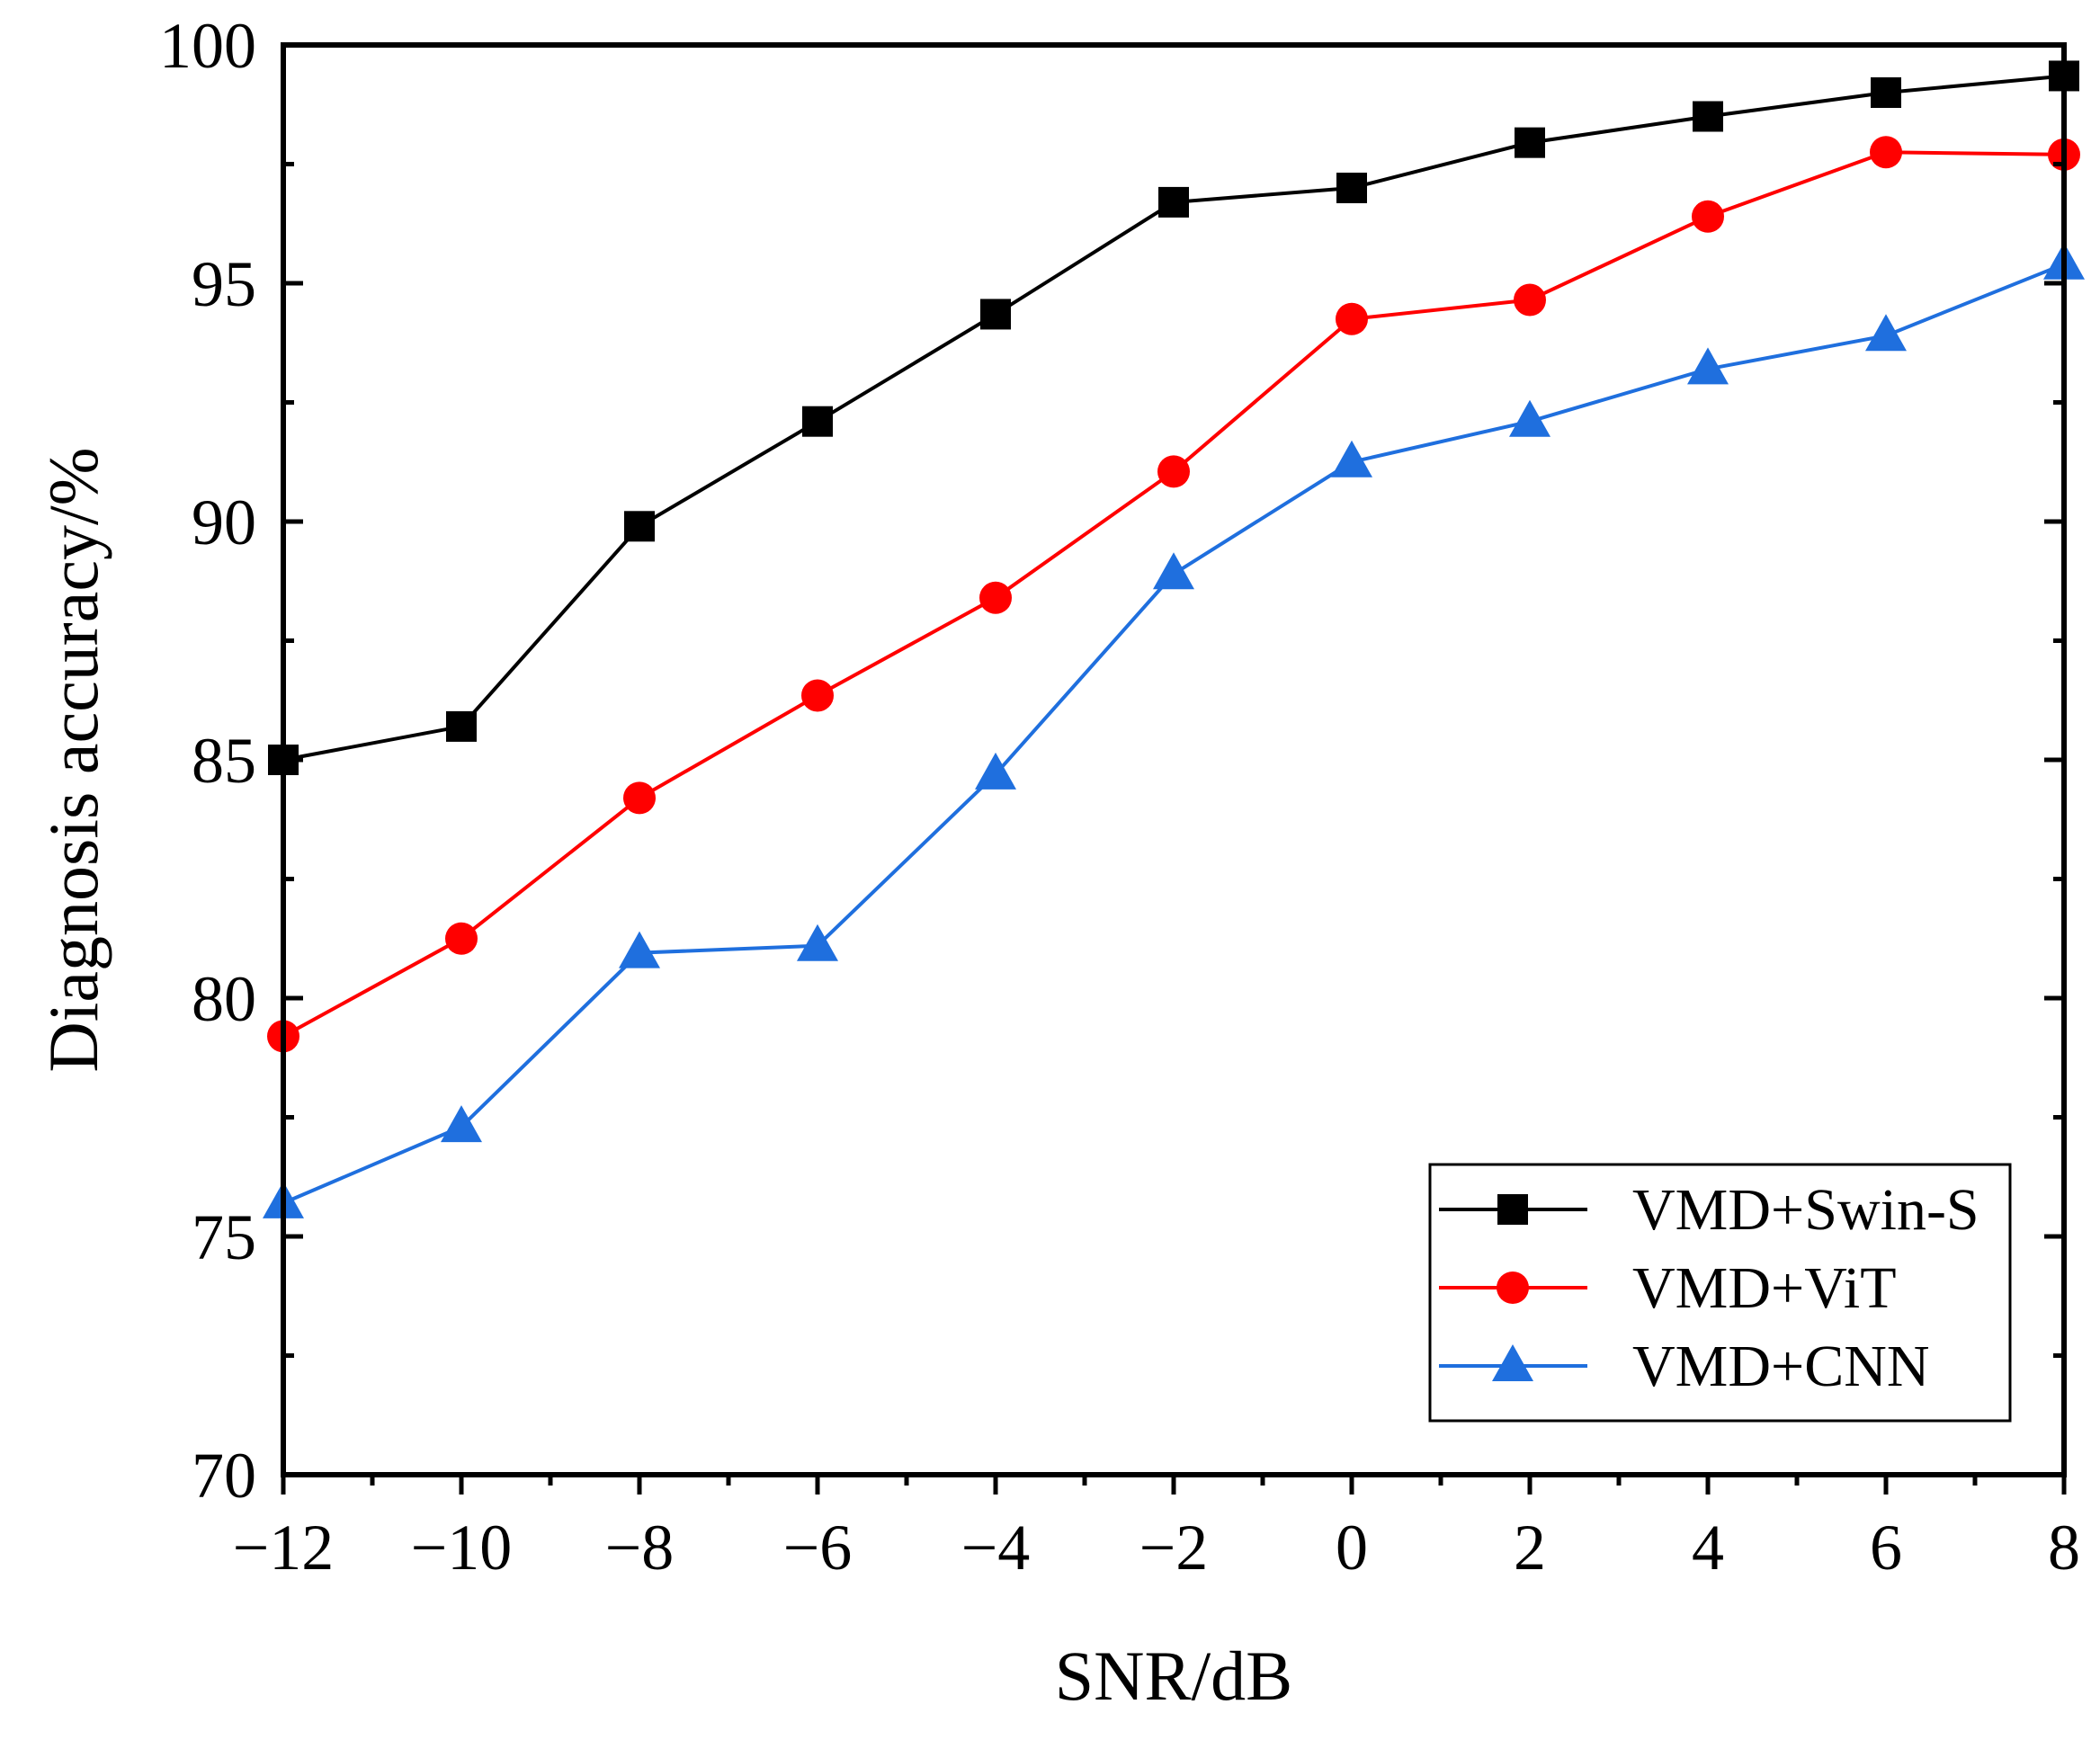  What do you see at coordinates (1513, 1288) in the screenshot?
I see `legend-marker-vmd-vit` at bounding box center [1513, 1288].